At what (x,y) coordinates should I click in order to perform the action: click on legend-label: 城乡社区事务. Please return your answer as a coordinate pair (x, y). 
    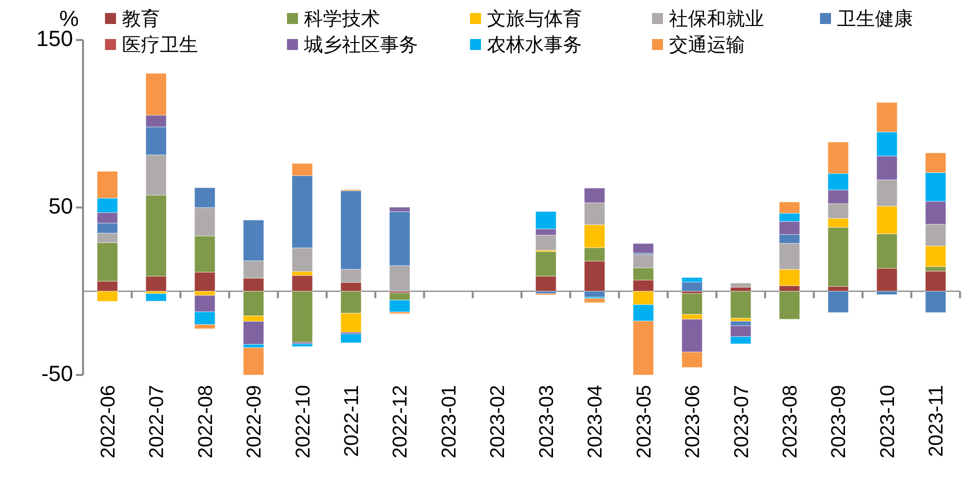
    Looking at the image, I should click on (360, 45).